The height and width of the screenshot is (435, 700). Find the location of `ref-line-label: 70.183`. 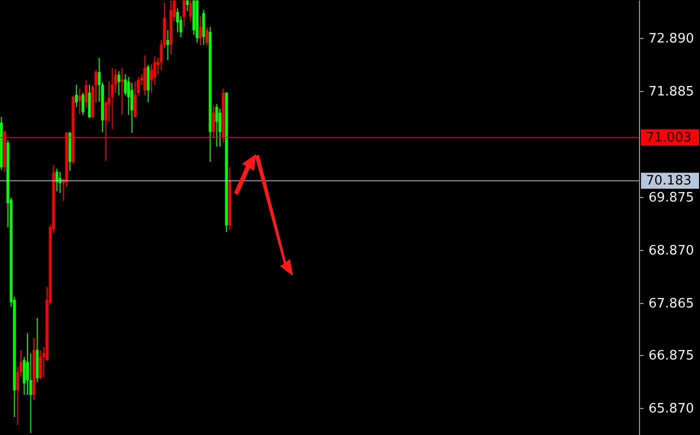

ref-line-label: 70.183 is located at coordinates (669, 181).